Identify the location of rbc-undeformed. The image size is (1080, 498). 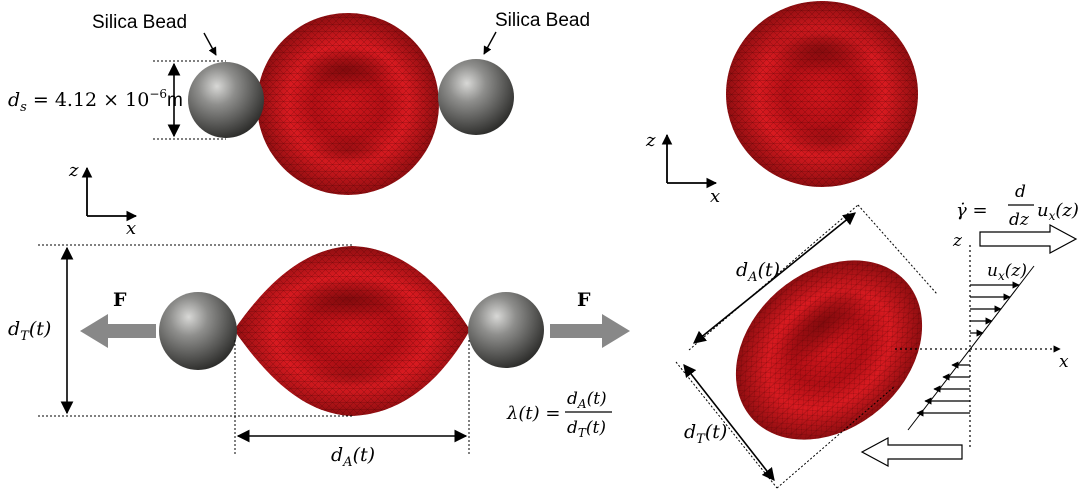
(348, 104).